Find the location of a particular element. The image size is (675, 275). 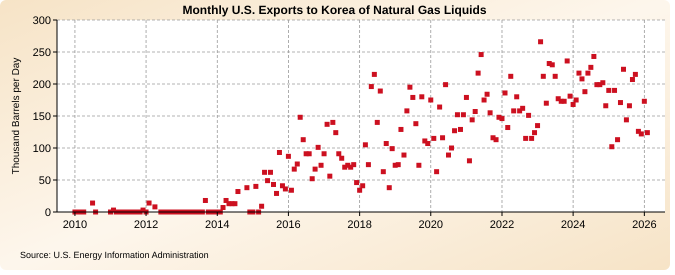

chart-title: Monthly U.S. Exports to Korea of Natural Gas Liquids is located at coordinates (334, 10).